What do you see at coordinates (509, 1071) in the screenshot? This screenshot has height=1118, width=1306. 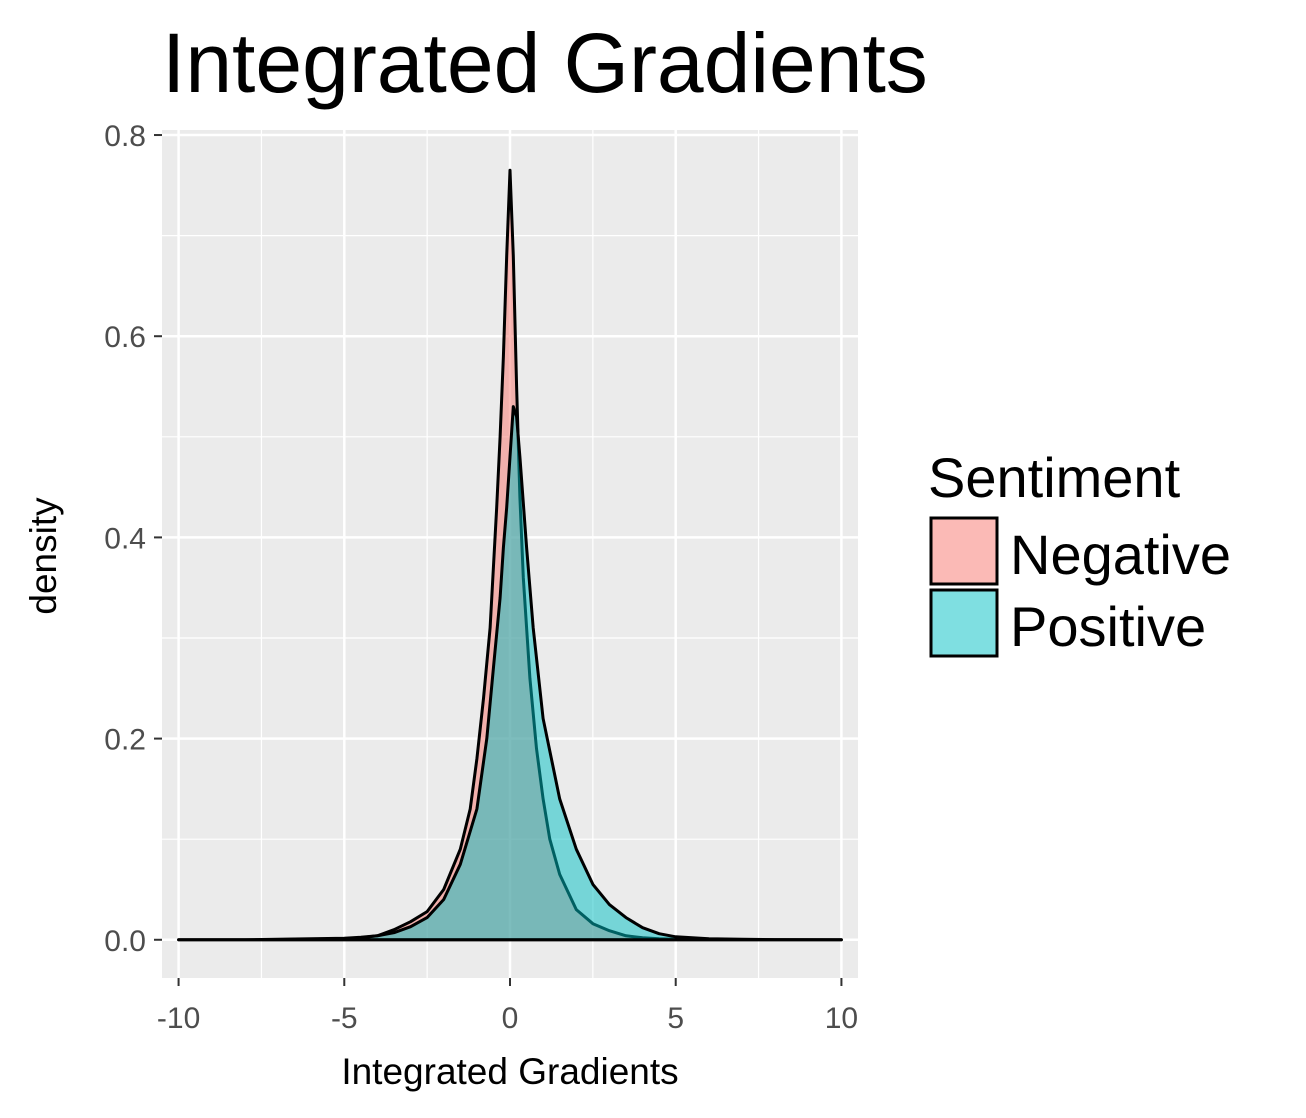 I see `x-axis-title: Integrated Gradients` at bounding box center [509, 1071].